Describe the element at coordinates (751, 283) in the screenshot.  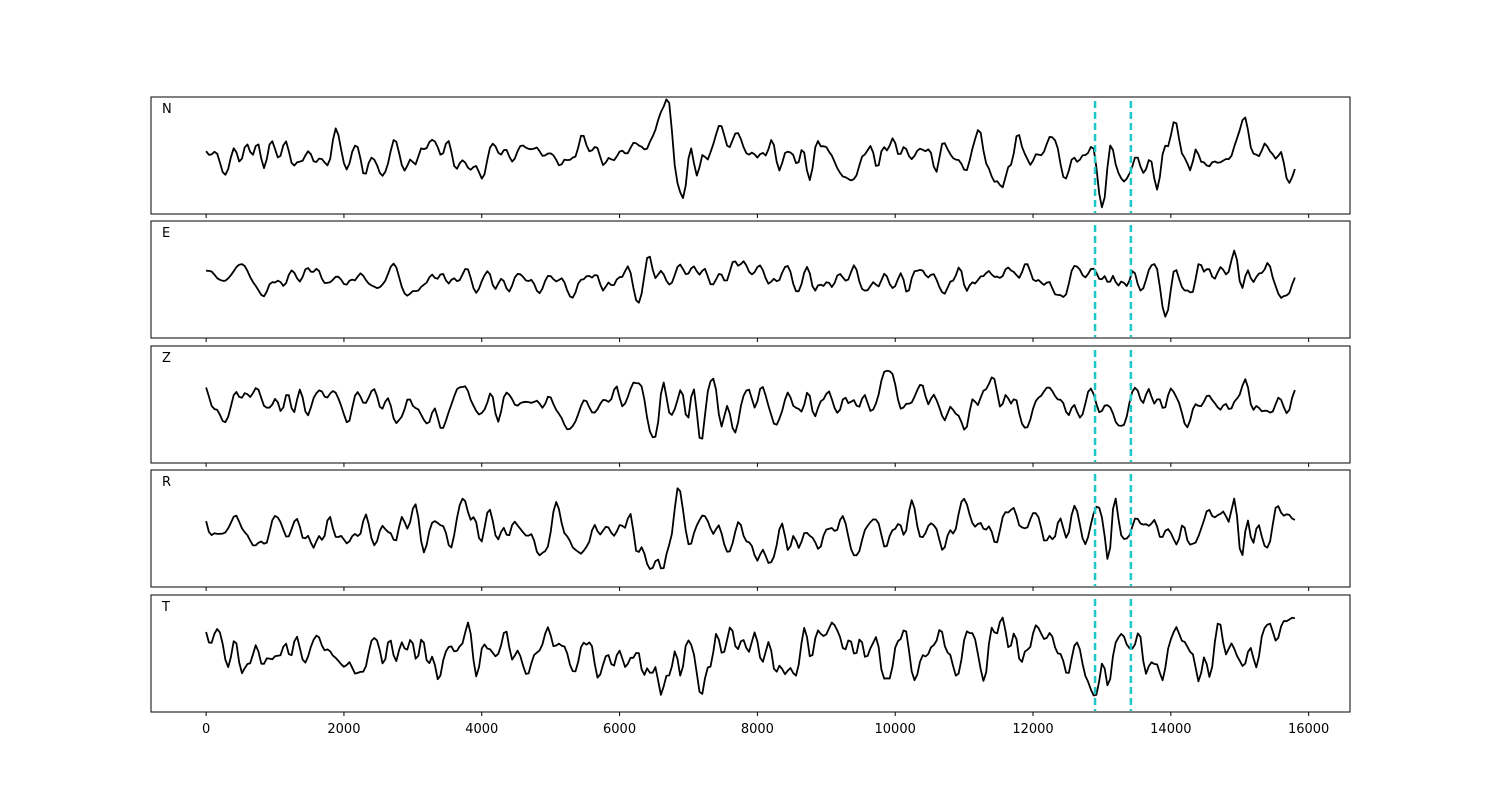
I see `trace-line-e` at that location.